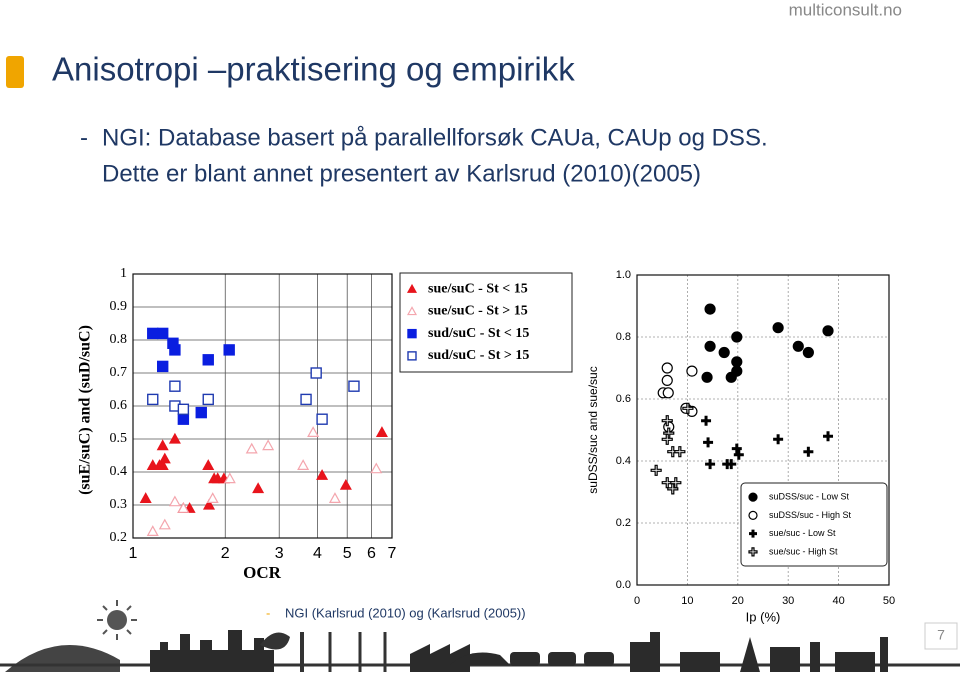 The image size is (960, 680). I want to click on legend-label: suDSS/suc - Low St, so click(809, 497).